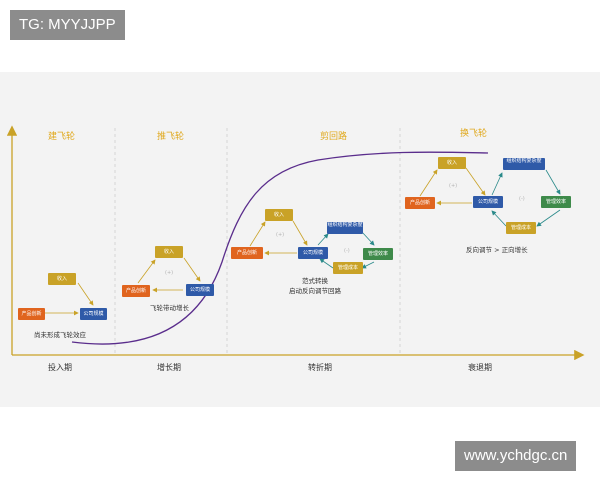  Describe the element at coordinates (93, 314) in the screenshot. I see `box-s1-scale: 公司规模` at that location.